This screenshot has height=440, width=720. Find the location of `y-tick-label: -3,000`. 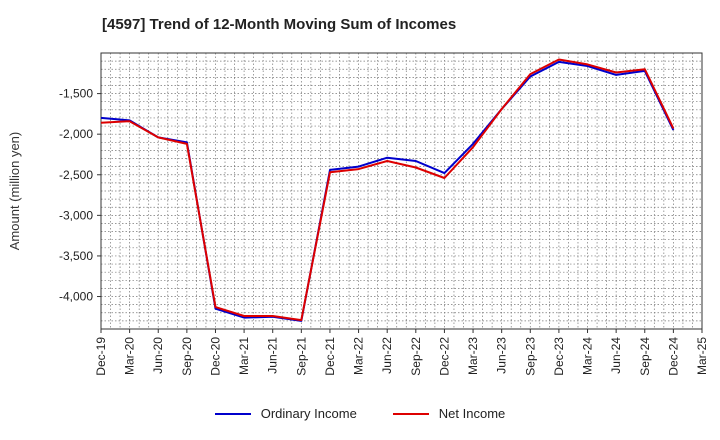

y-tick-label: -3,000 is located at coordinates (76, 215).